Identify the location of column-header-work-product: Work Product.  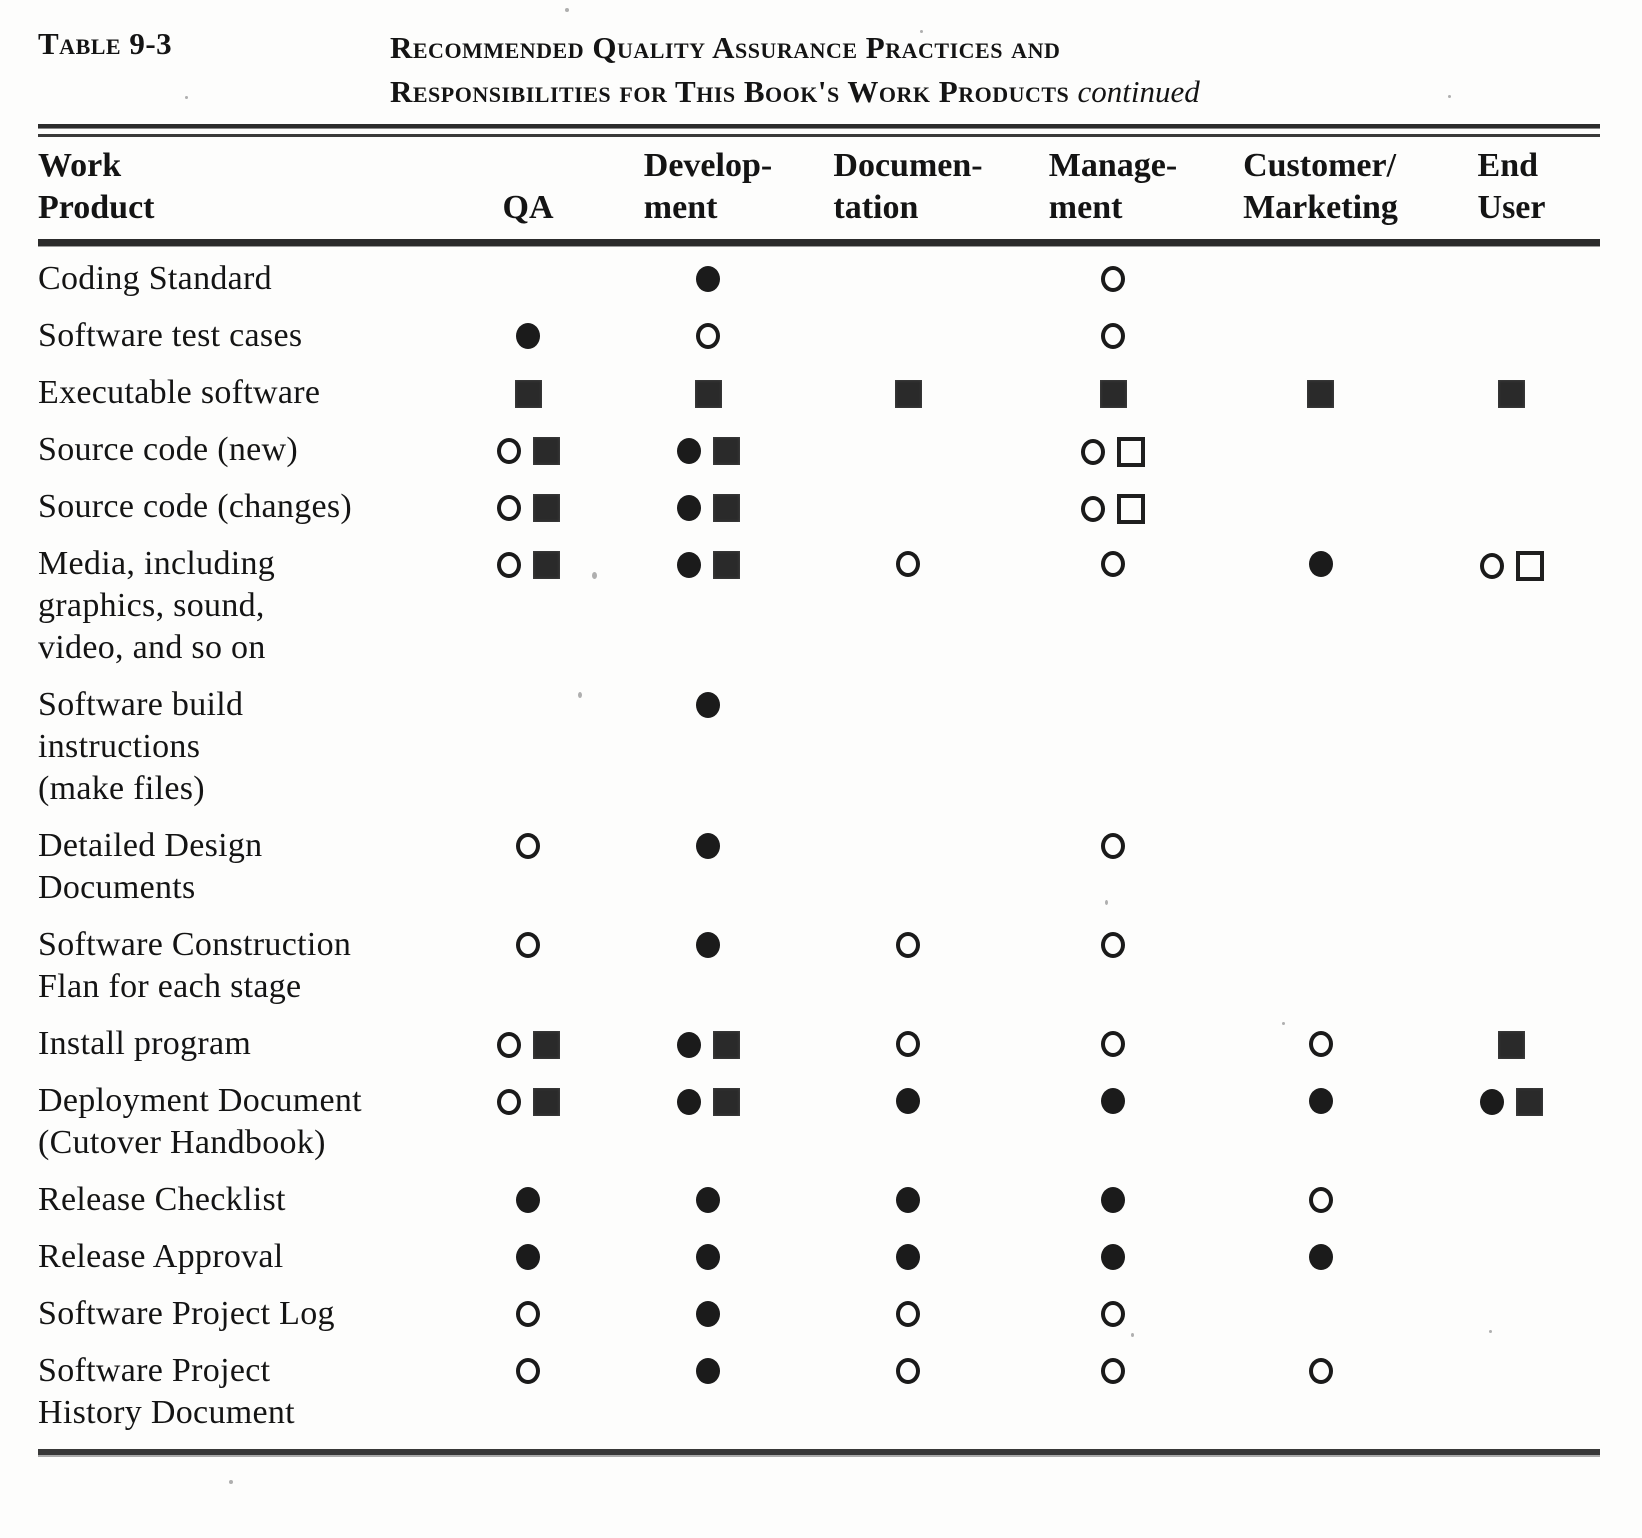
(243, 187).